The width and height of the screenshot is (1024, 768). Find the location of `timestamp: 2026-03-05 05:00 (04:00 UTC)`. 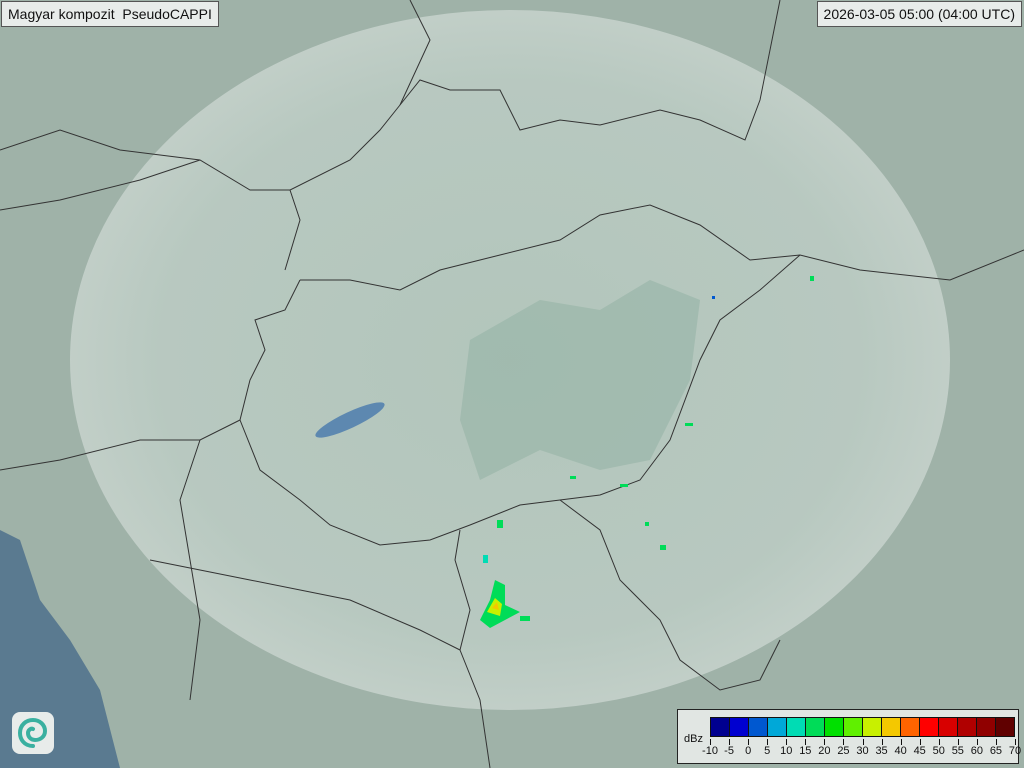

timestamp: 2026-03-05 05:00 (04:00 UTC) is located at coordinates (919, 14).